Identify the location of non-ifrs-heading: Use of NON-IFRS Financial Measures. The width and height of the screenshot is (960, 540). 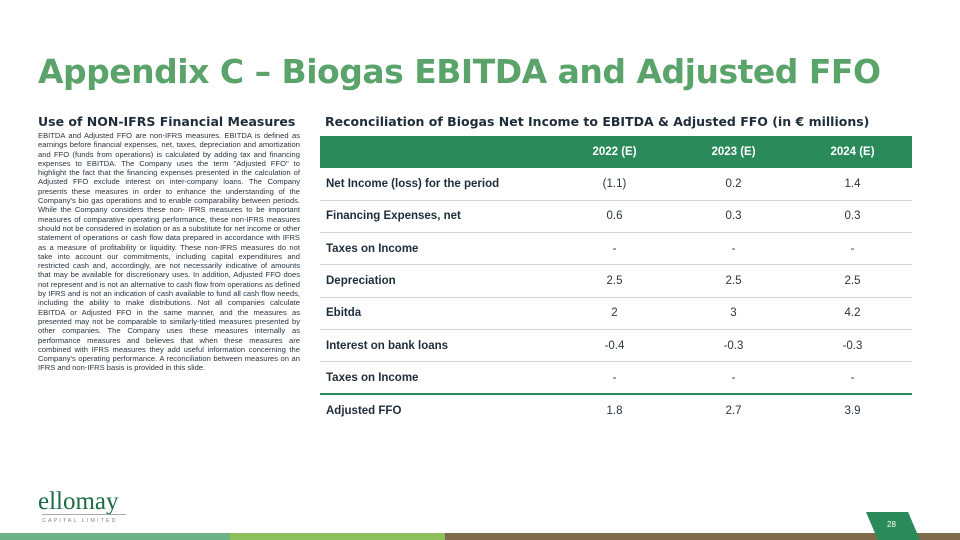
(167, 121).